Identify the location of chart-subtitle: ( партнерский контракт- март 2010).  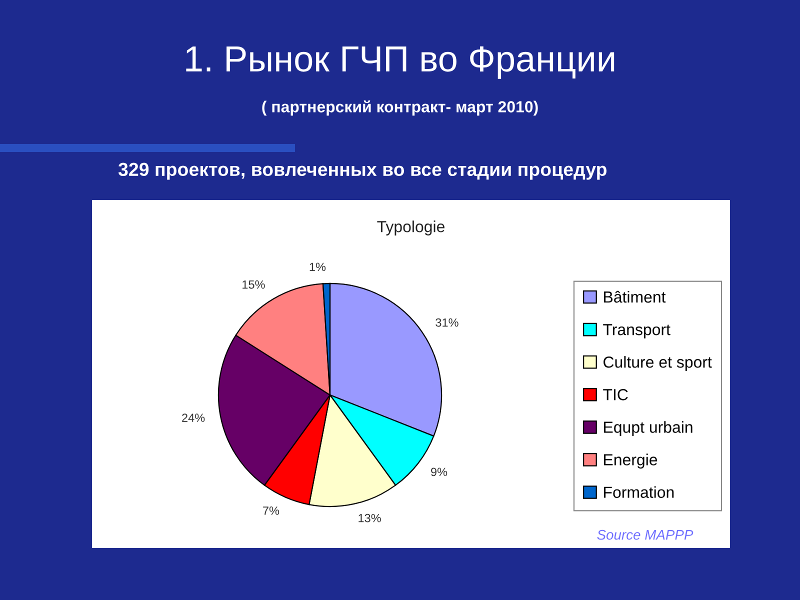
(400, 108).